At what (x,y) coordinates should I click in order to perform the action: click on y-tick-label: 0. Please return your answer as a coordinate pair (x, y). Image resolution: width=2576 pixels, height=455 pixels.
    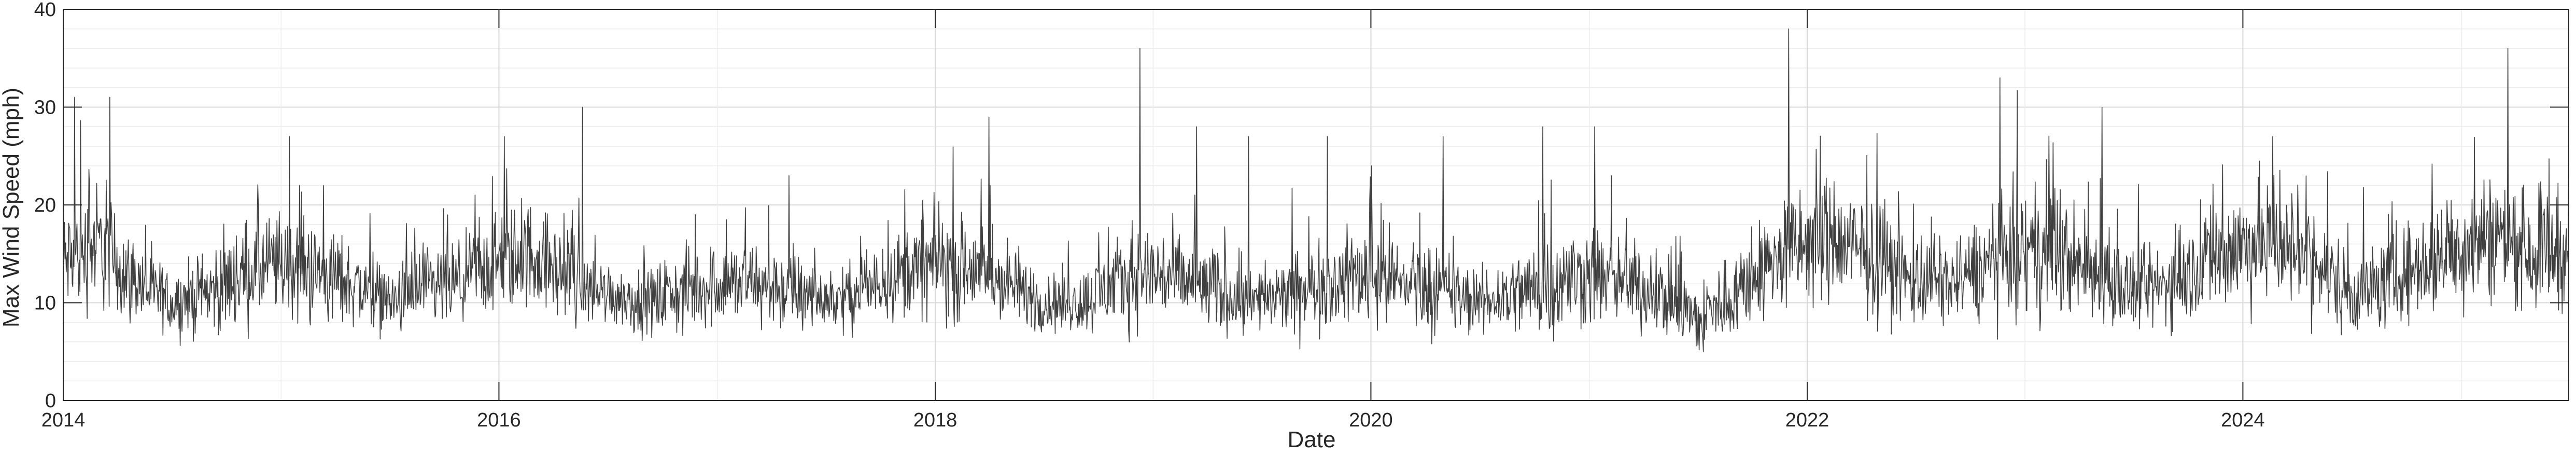
    Looking at the image, I should click on (50, 401).